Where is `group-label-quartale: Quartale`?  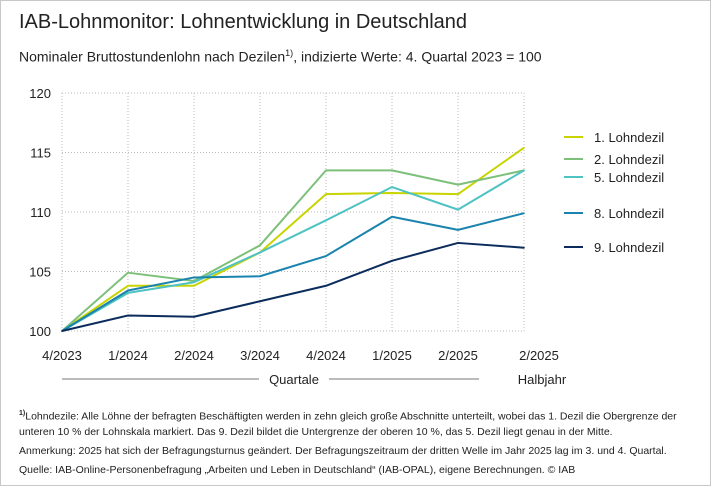 group-label-quartale: Quartale is located at coordinates (294, 379).